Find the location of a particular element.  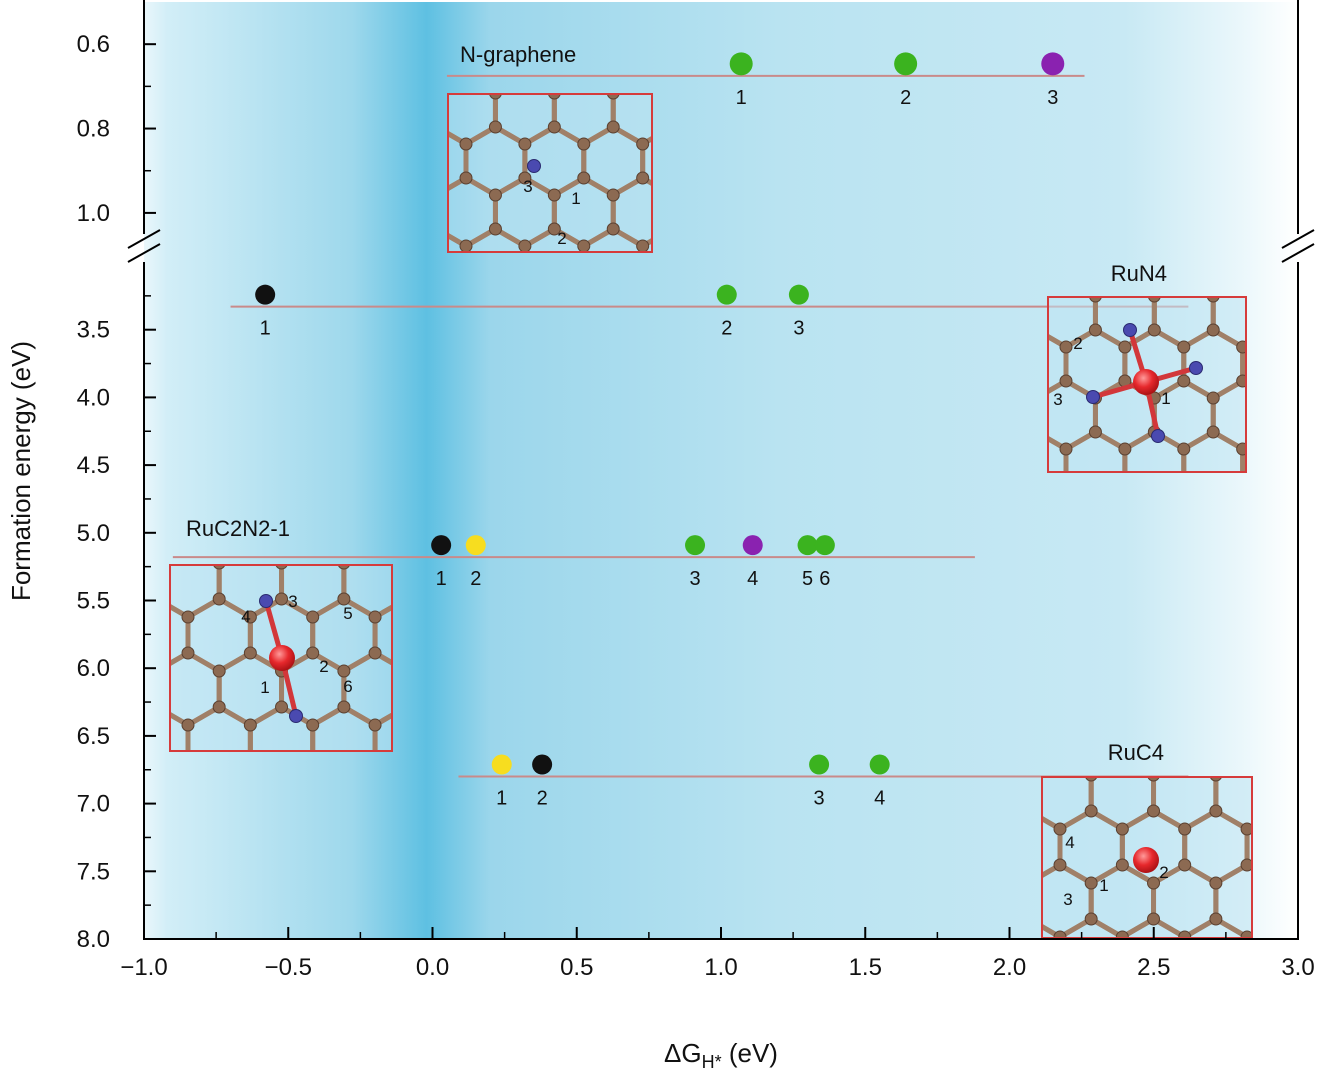

y-tick-label: 5.0 is located at coordinates (93, 533).